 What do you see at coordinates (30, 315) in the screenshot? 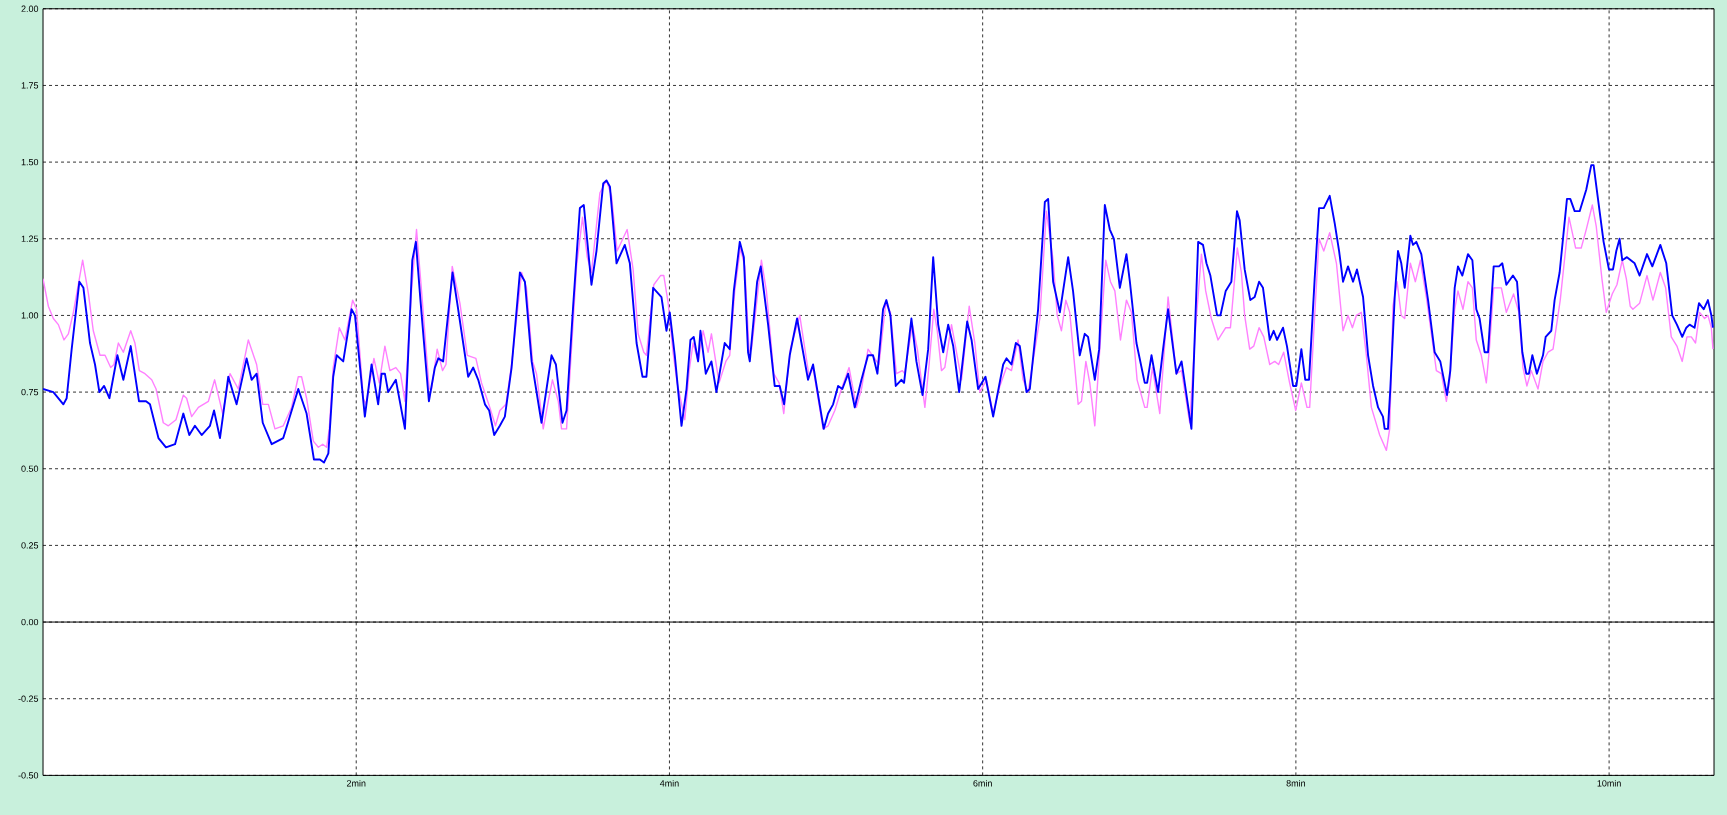
I see `y-tick-label: 1.00` at bounding box center [30, 315].